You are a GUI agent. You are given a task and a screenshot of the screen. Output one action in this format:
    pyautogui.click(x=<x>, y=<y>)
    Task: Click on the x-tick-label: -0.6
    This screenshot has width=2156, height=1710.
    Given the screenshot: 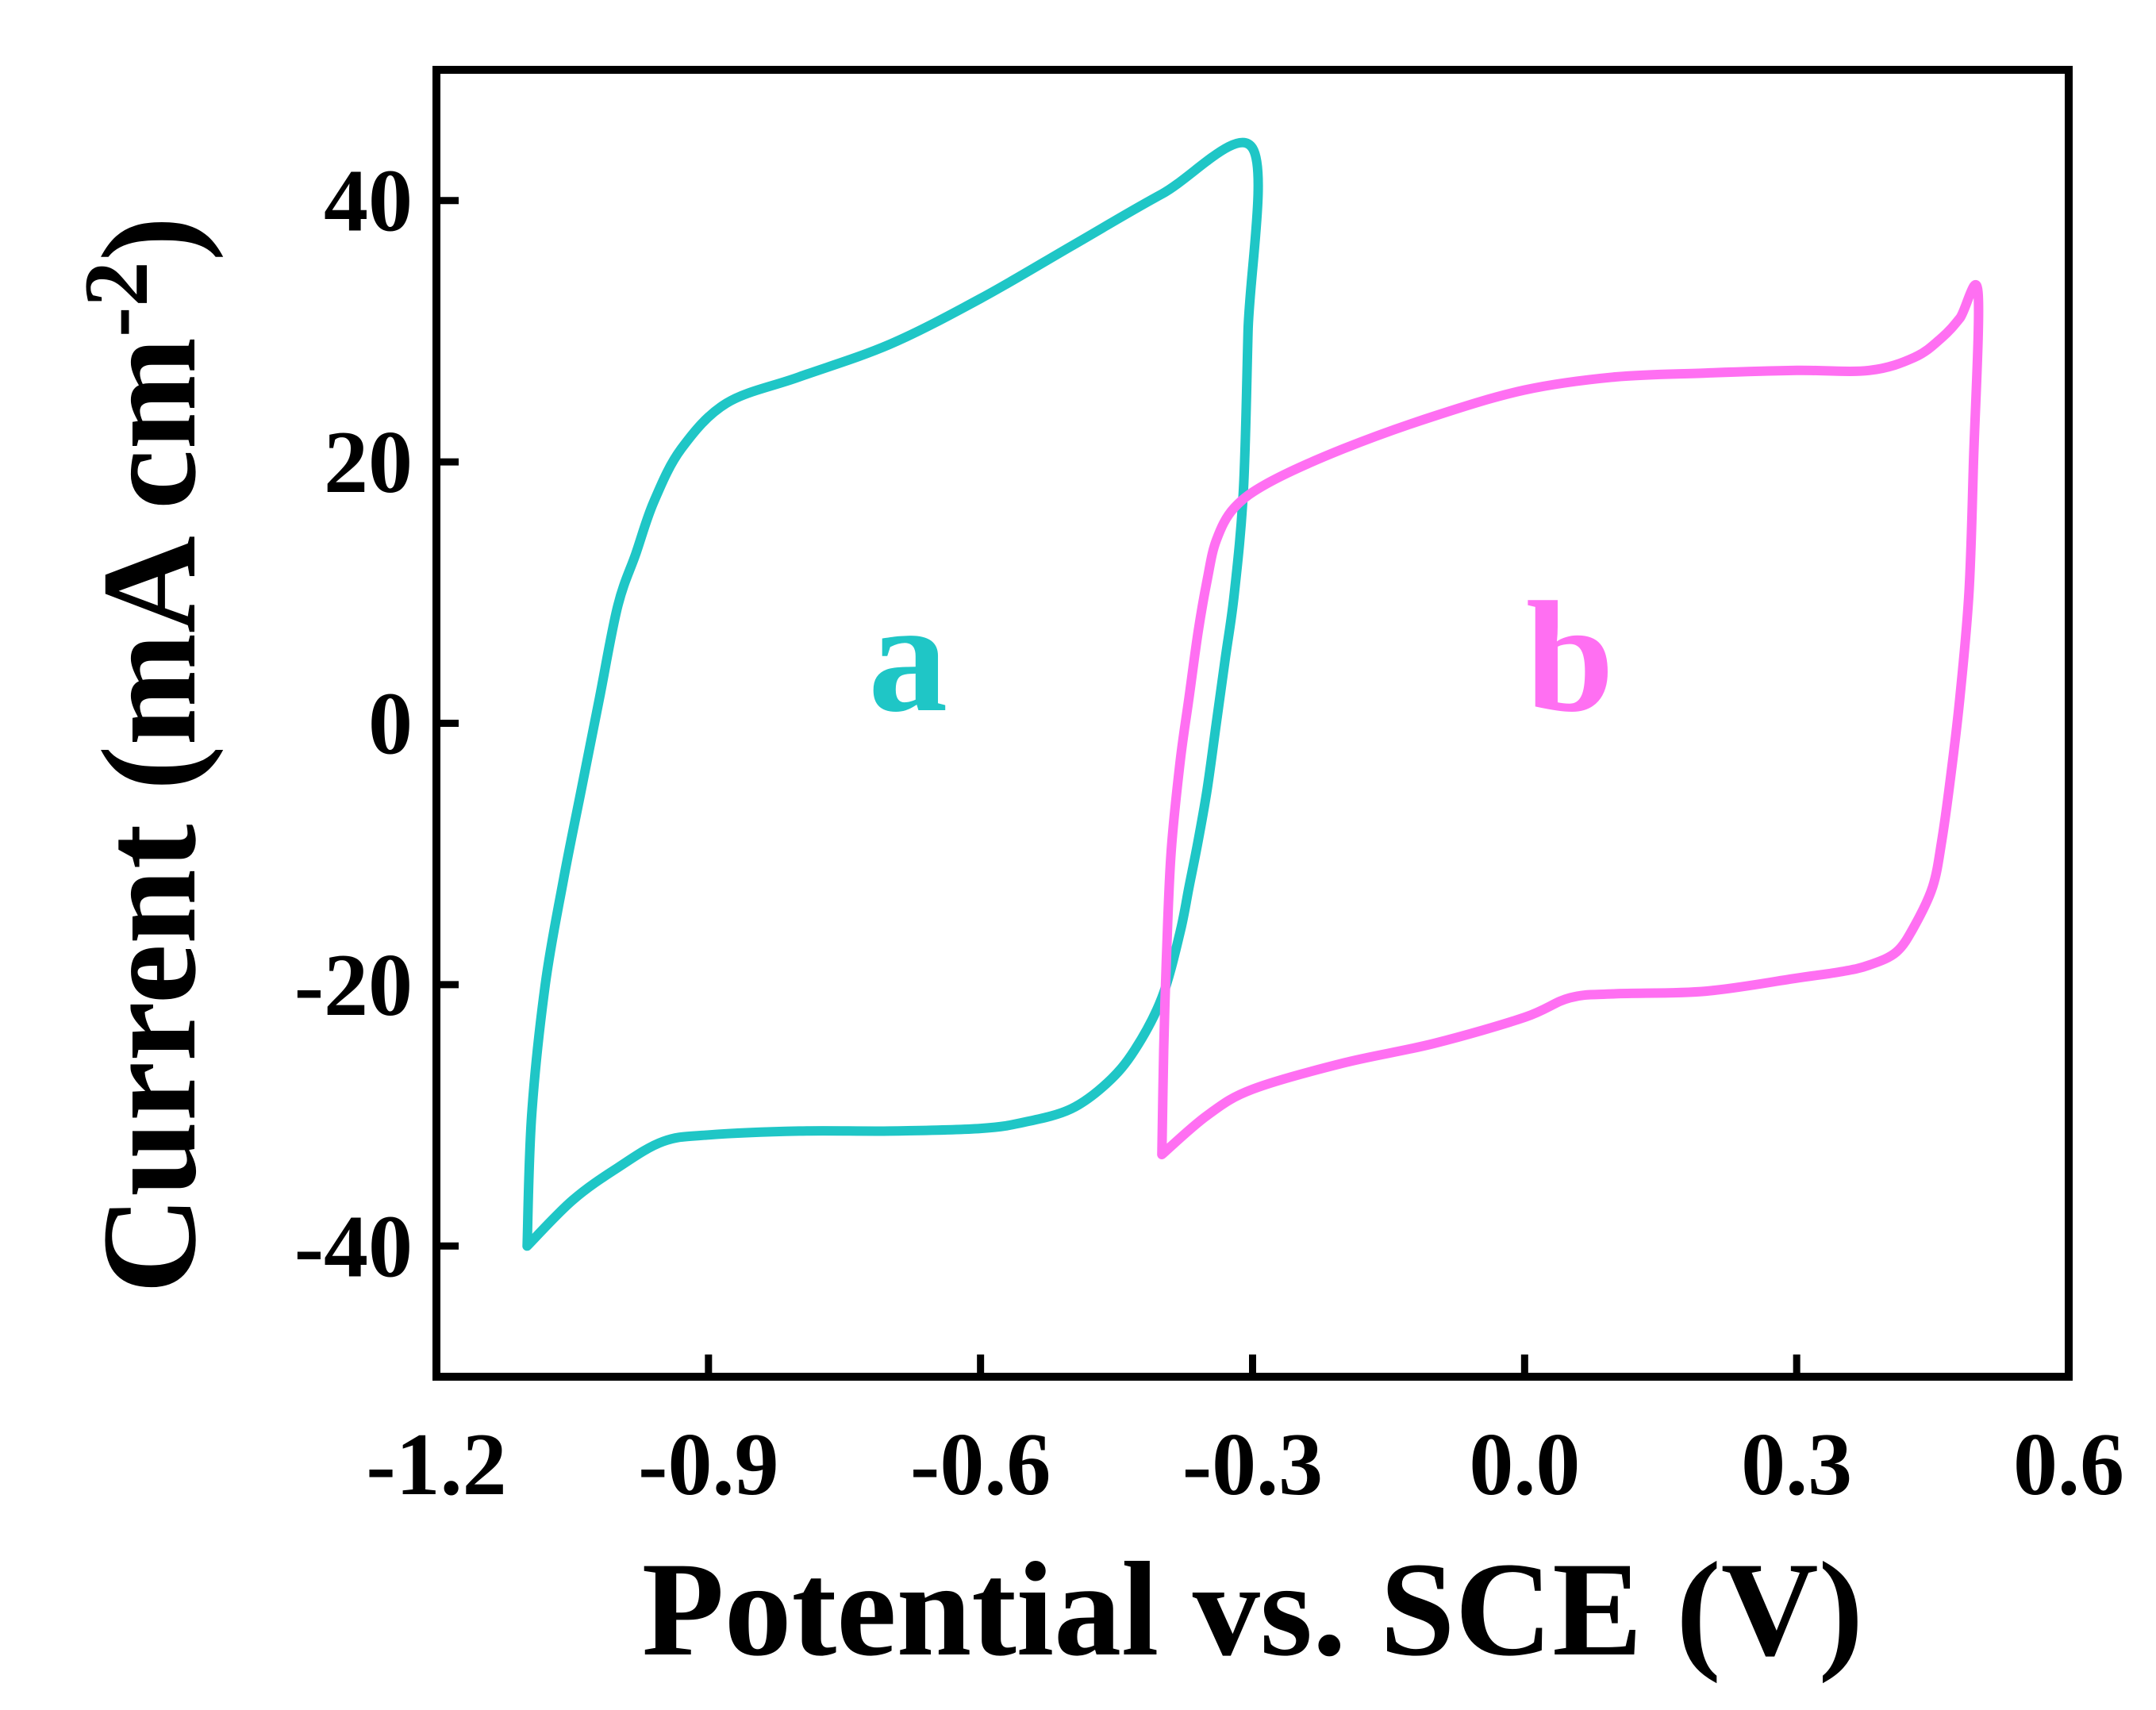 What is the action you would take?
    pyautogui.click(x=980, y=1465)
    